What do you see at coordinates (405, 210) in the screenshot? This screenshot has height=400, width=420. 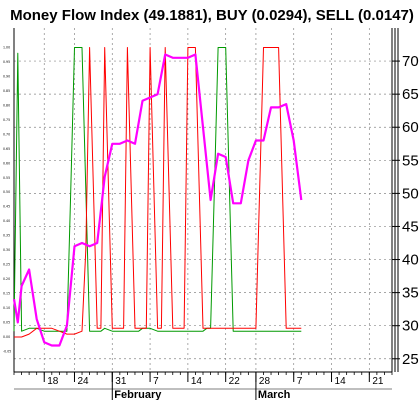 I see `right-axis: 70 65 60 55 50 45 40 35 30 25` at bounding box center [405, 210].